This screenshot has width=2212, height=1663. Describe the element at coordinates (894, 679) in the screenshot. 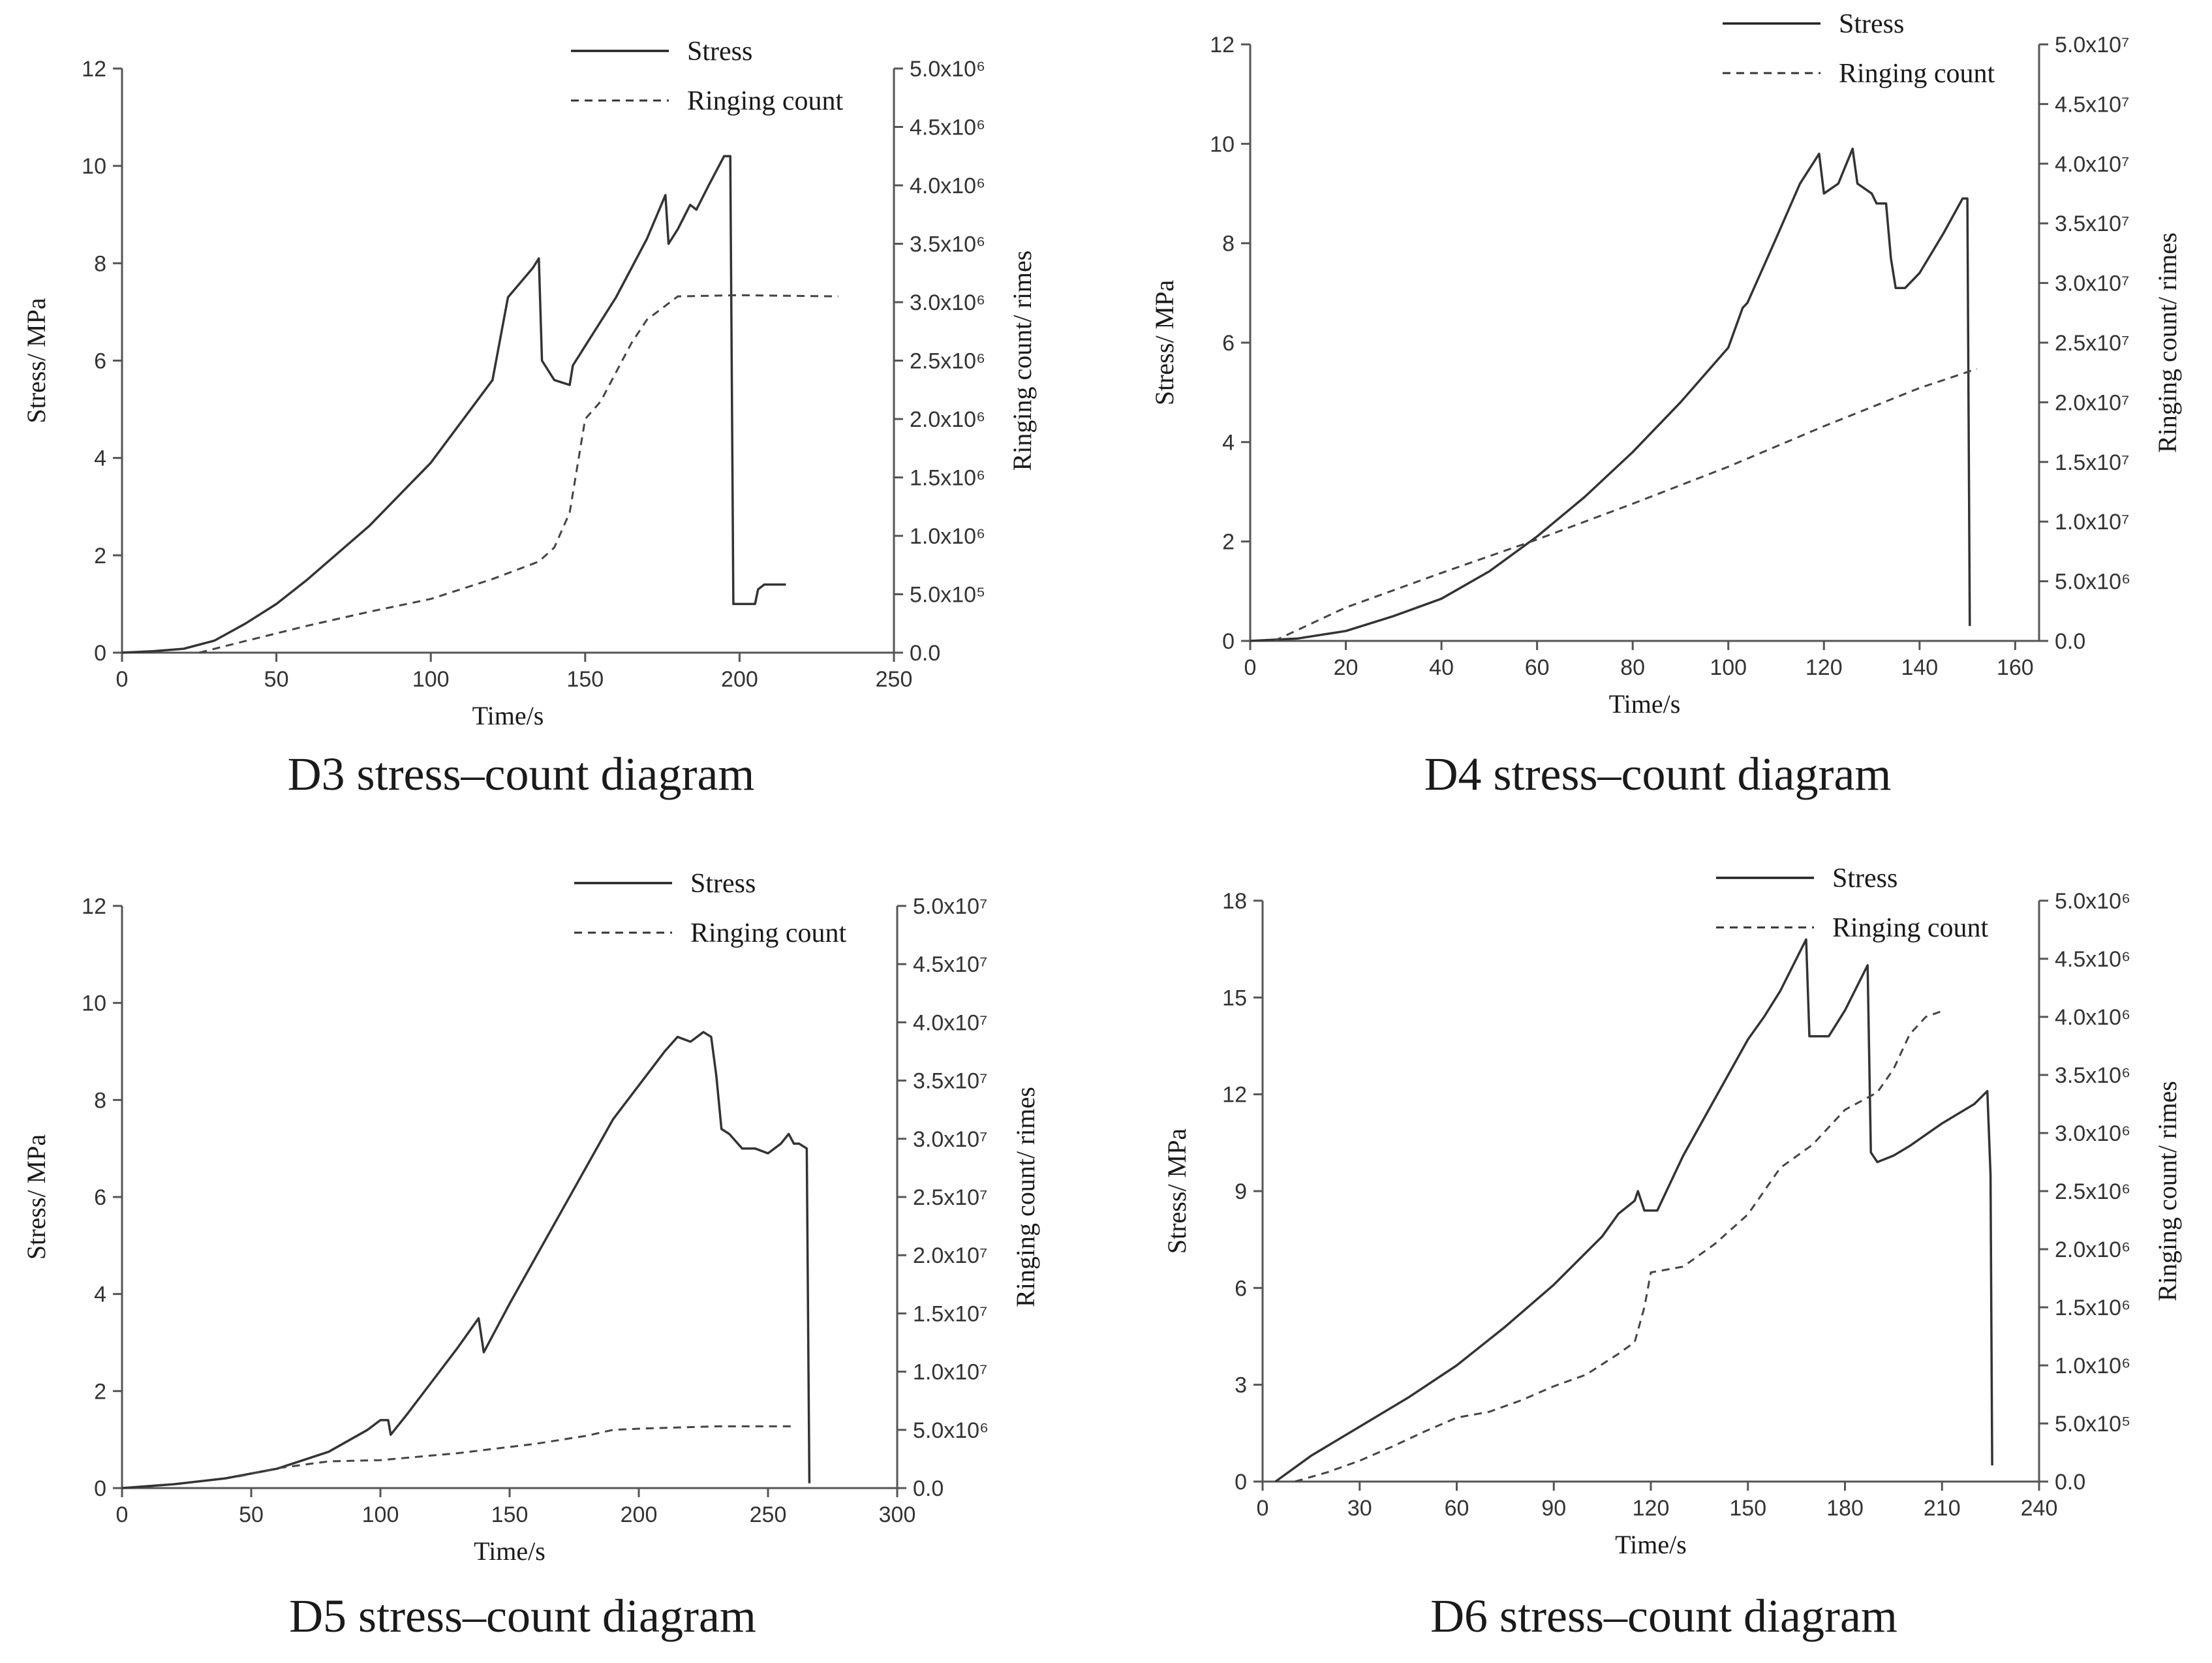

I see `x-tick-label: 250` at that location.